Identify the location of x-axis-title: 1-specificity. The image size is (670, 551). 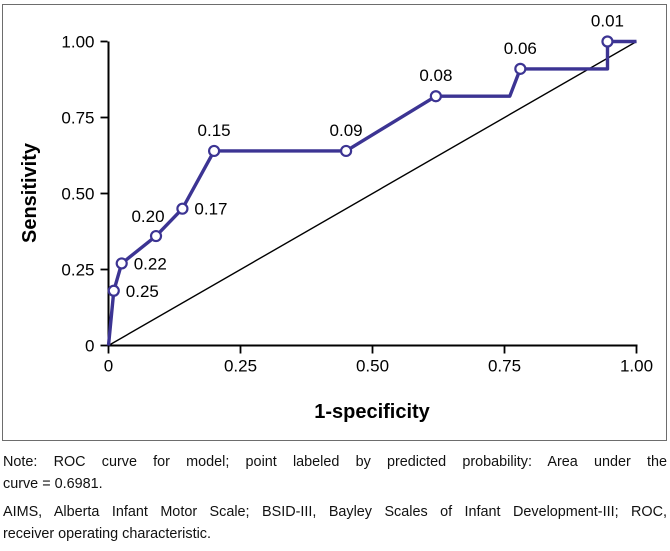
(372, 412).